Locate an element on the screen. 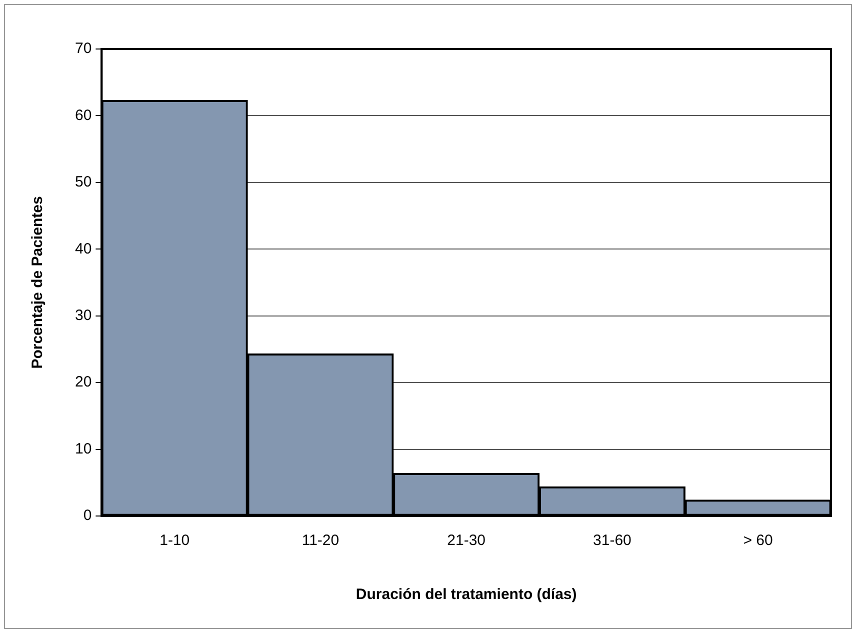  x-tick-label: 31-60 is located at coordinates (612, 541).